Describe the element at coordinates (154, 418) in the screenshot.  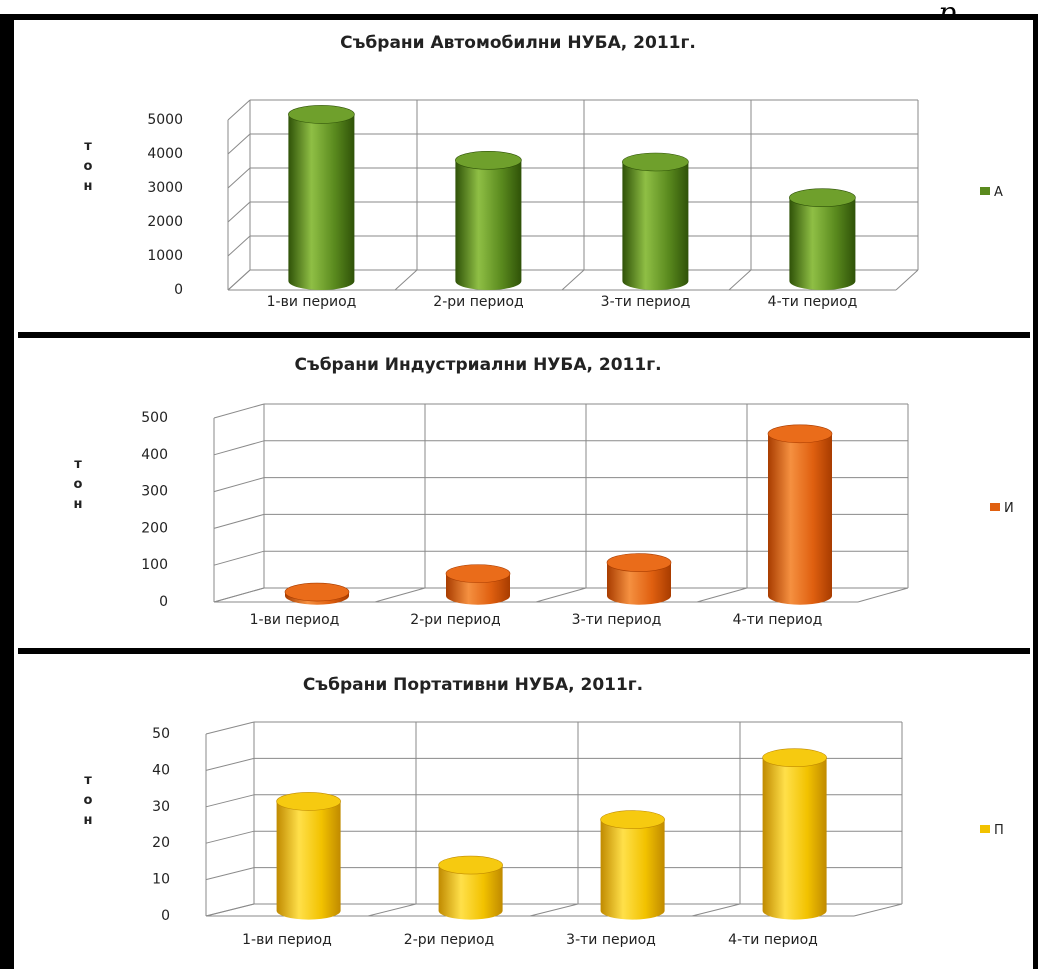
I see `y-tick-label: 500` at that location.